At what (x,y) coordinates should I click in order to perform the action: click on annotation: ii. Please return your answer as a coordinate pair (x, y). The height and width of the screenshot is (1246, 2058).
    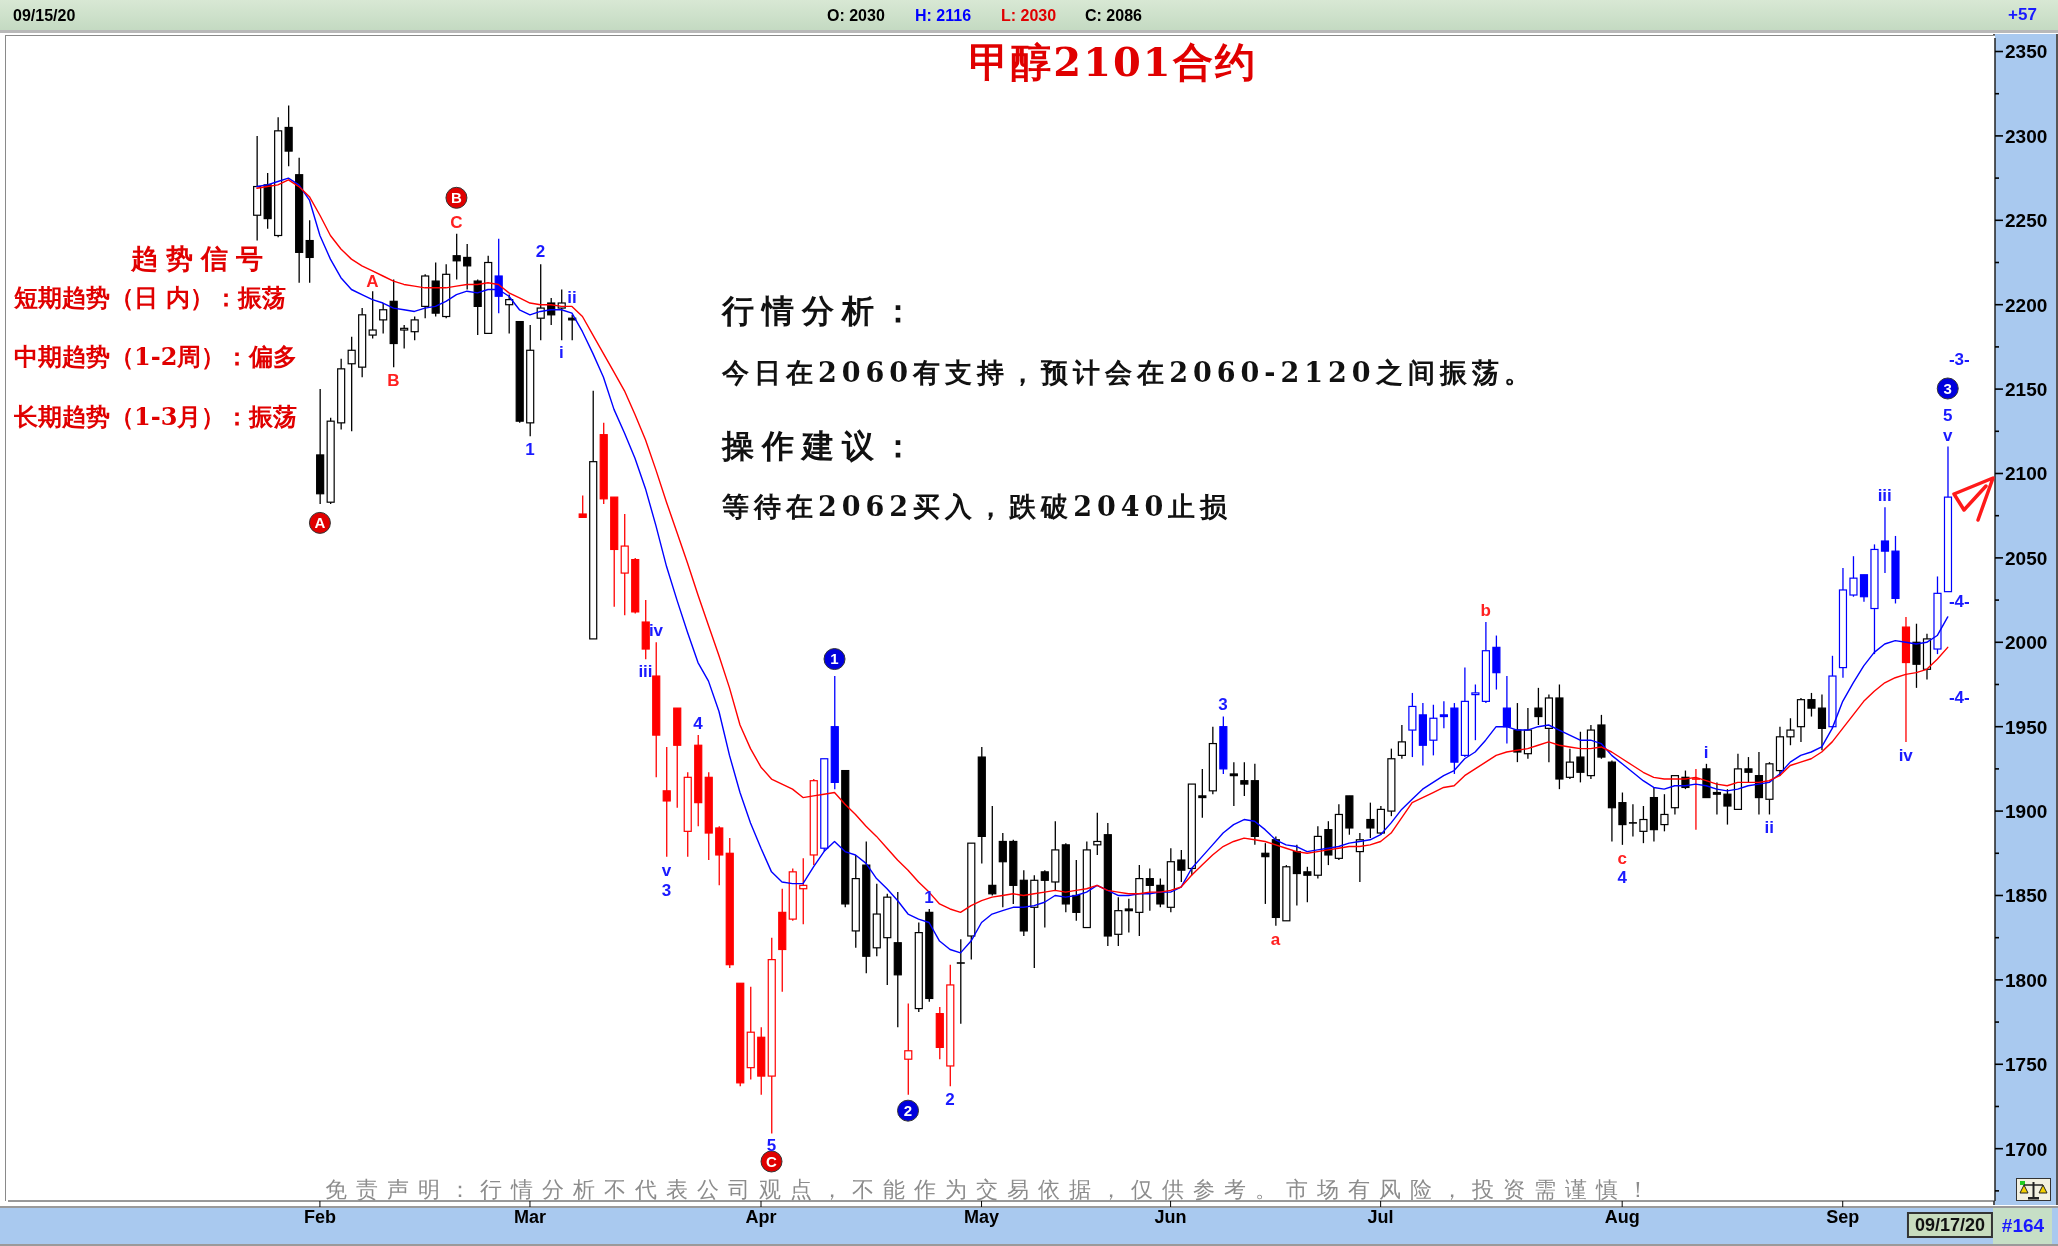
    Looking at the image, I should click on (1769, 827).